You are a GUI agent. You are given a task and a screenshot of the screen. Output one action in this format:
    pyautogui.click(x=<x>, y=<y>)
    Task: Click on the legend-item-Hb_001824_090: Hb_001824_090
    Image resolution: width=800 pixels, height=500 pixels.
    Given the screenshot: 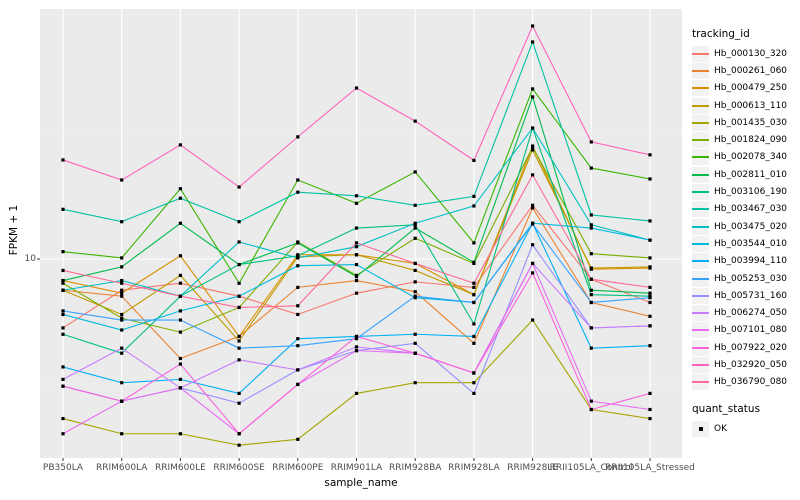 What is the action you would take?
    pyautogui.click(x=745, y=140)
    